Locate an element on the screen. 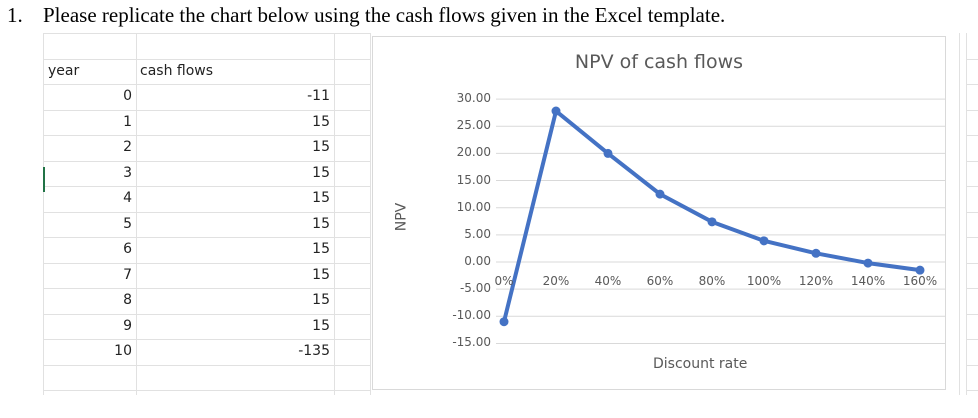 Image resolution: width=978 pixels, height=418 pixels. y-tick-label: 15.00 is located at coordinates (473, 179).